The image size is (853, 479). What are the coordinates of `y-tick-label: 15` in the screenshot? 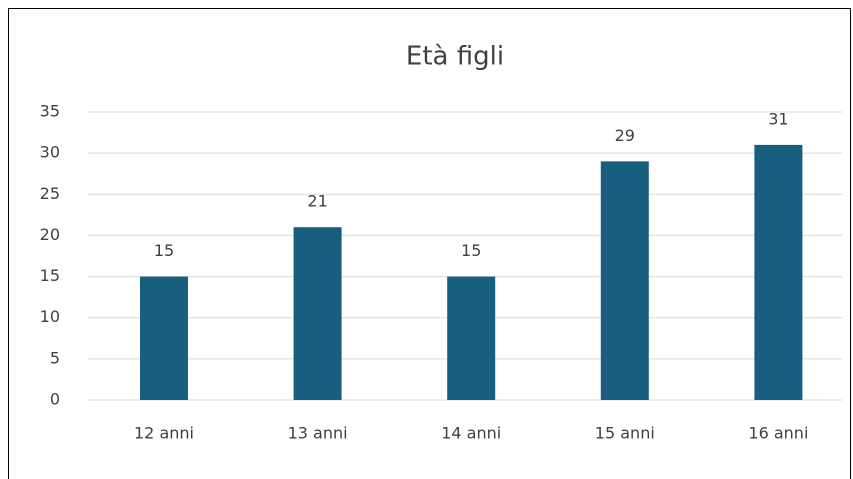 It's located at (50, 275).